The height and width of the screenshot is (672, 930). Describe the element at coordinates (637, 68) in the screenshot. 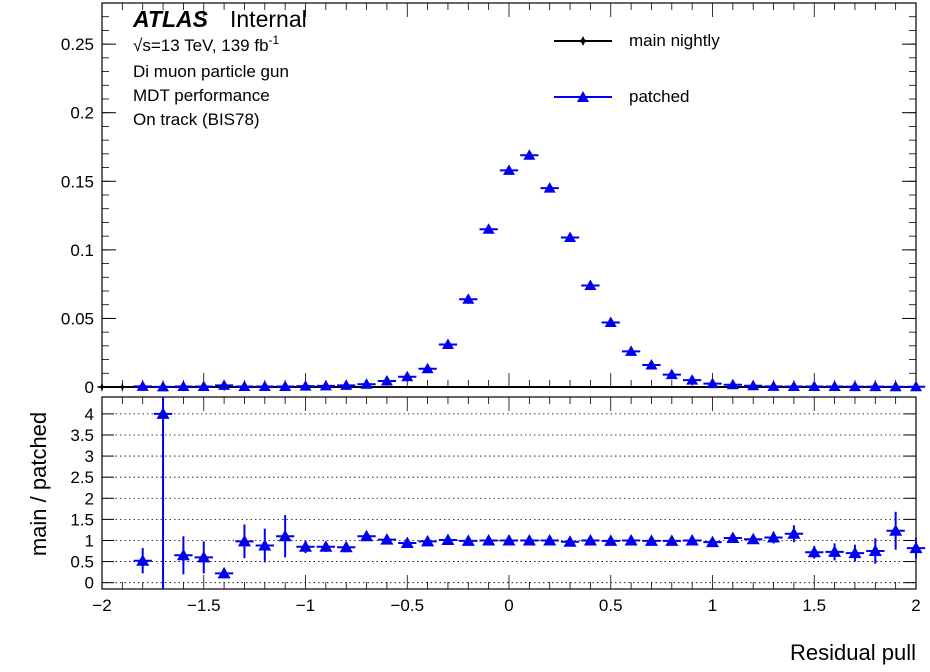

I see `legend: main nightly patched` at that location.